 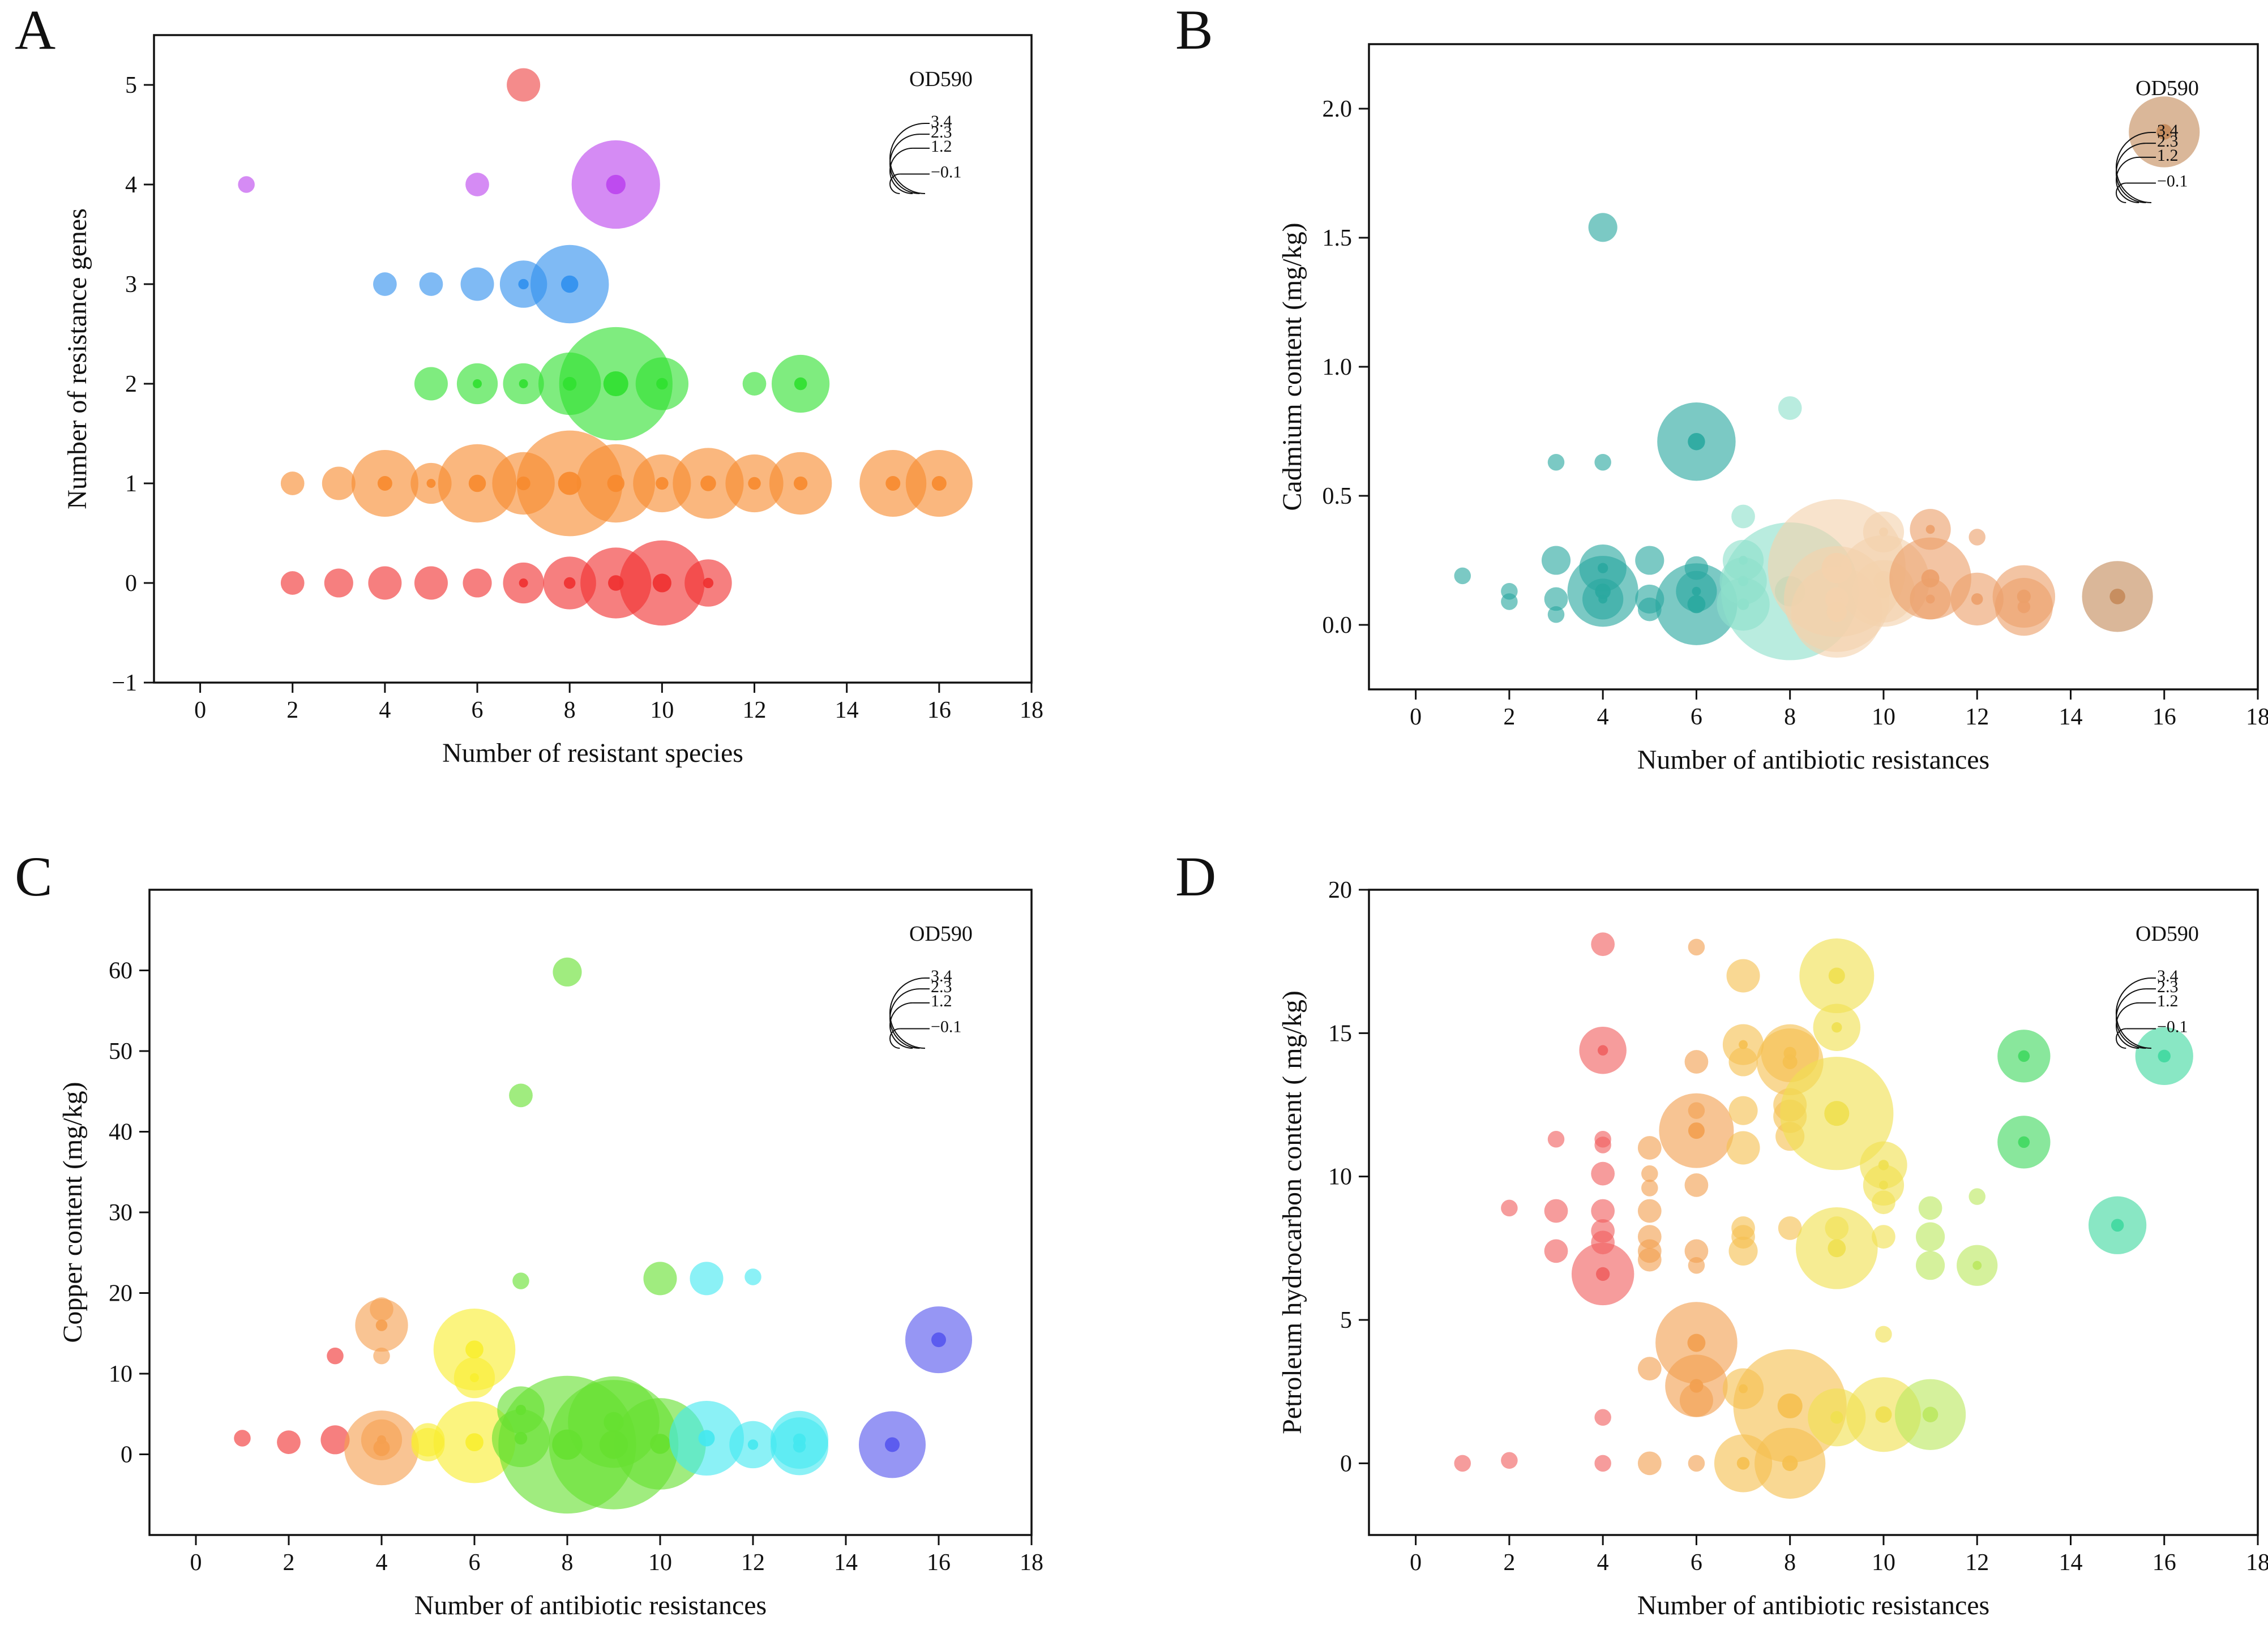 What do you see at coordinates (131, 484) in the screenshot?
I see `y-tick-label: 1` at bounding box center [131, 484].